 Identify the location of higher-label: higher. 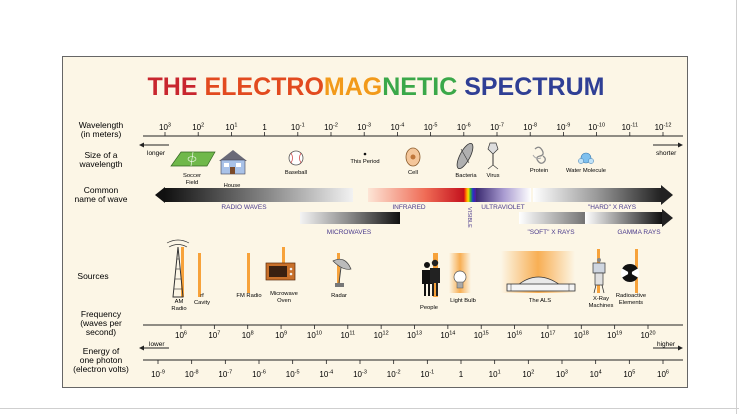
(666, 344).